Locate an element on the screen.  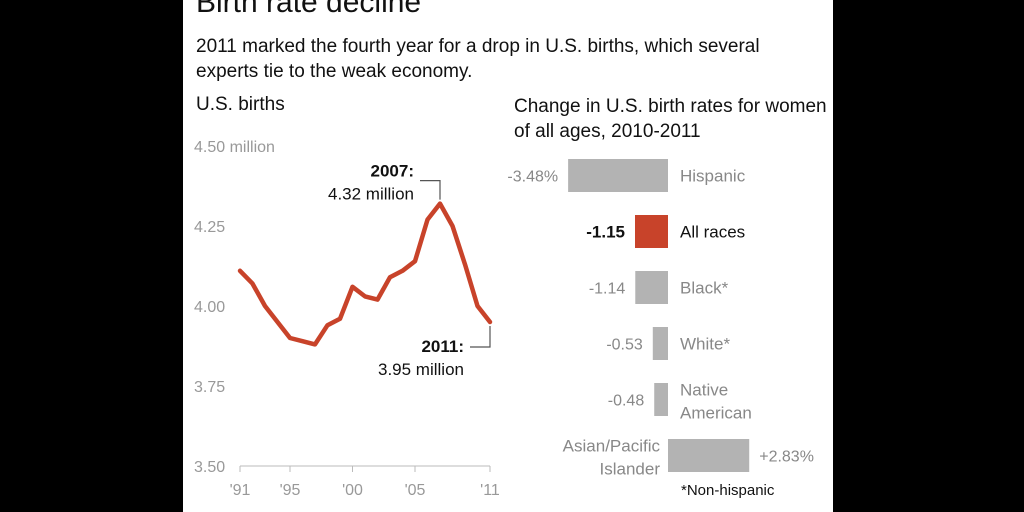
bar-hispanic is located at coordinates (618, 175).